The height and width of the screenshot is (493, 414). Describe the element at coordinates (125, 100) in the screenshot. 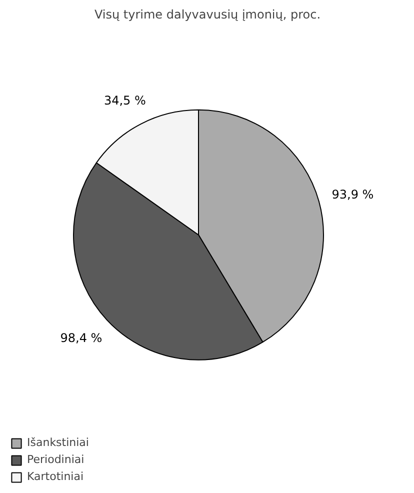

I see `data-label: 34,5 %` at that location.